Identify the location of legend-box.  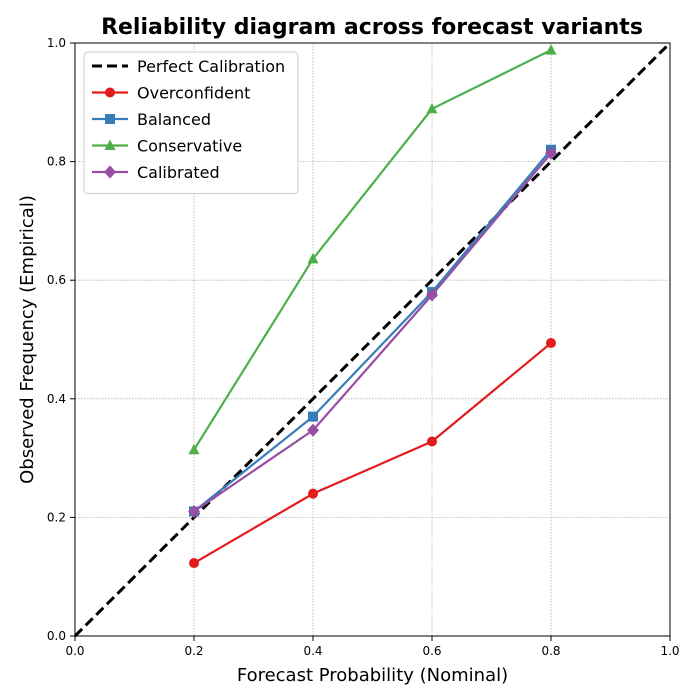
(191, 122).